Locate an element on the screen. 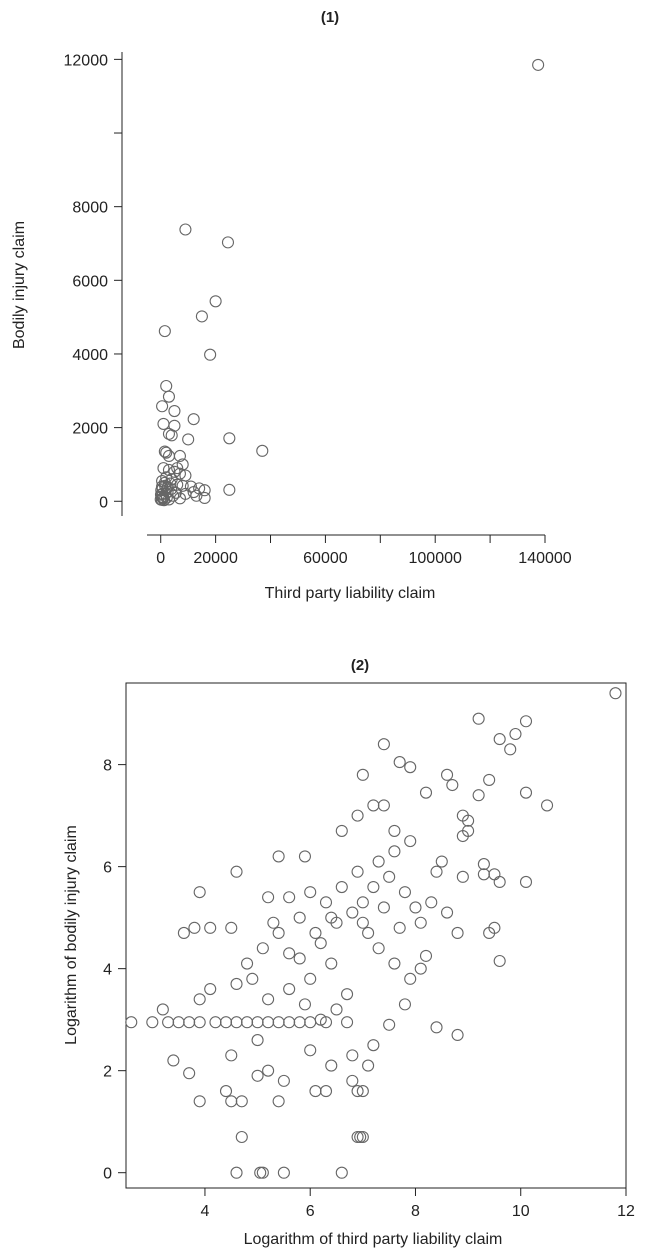 This screenshot has height=1256, width=650. panel-1-title: (1) is located at coordinates (330, 17).